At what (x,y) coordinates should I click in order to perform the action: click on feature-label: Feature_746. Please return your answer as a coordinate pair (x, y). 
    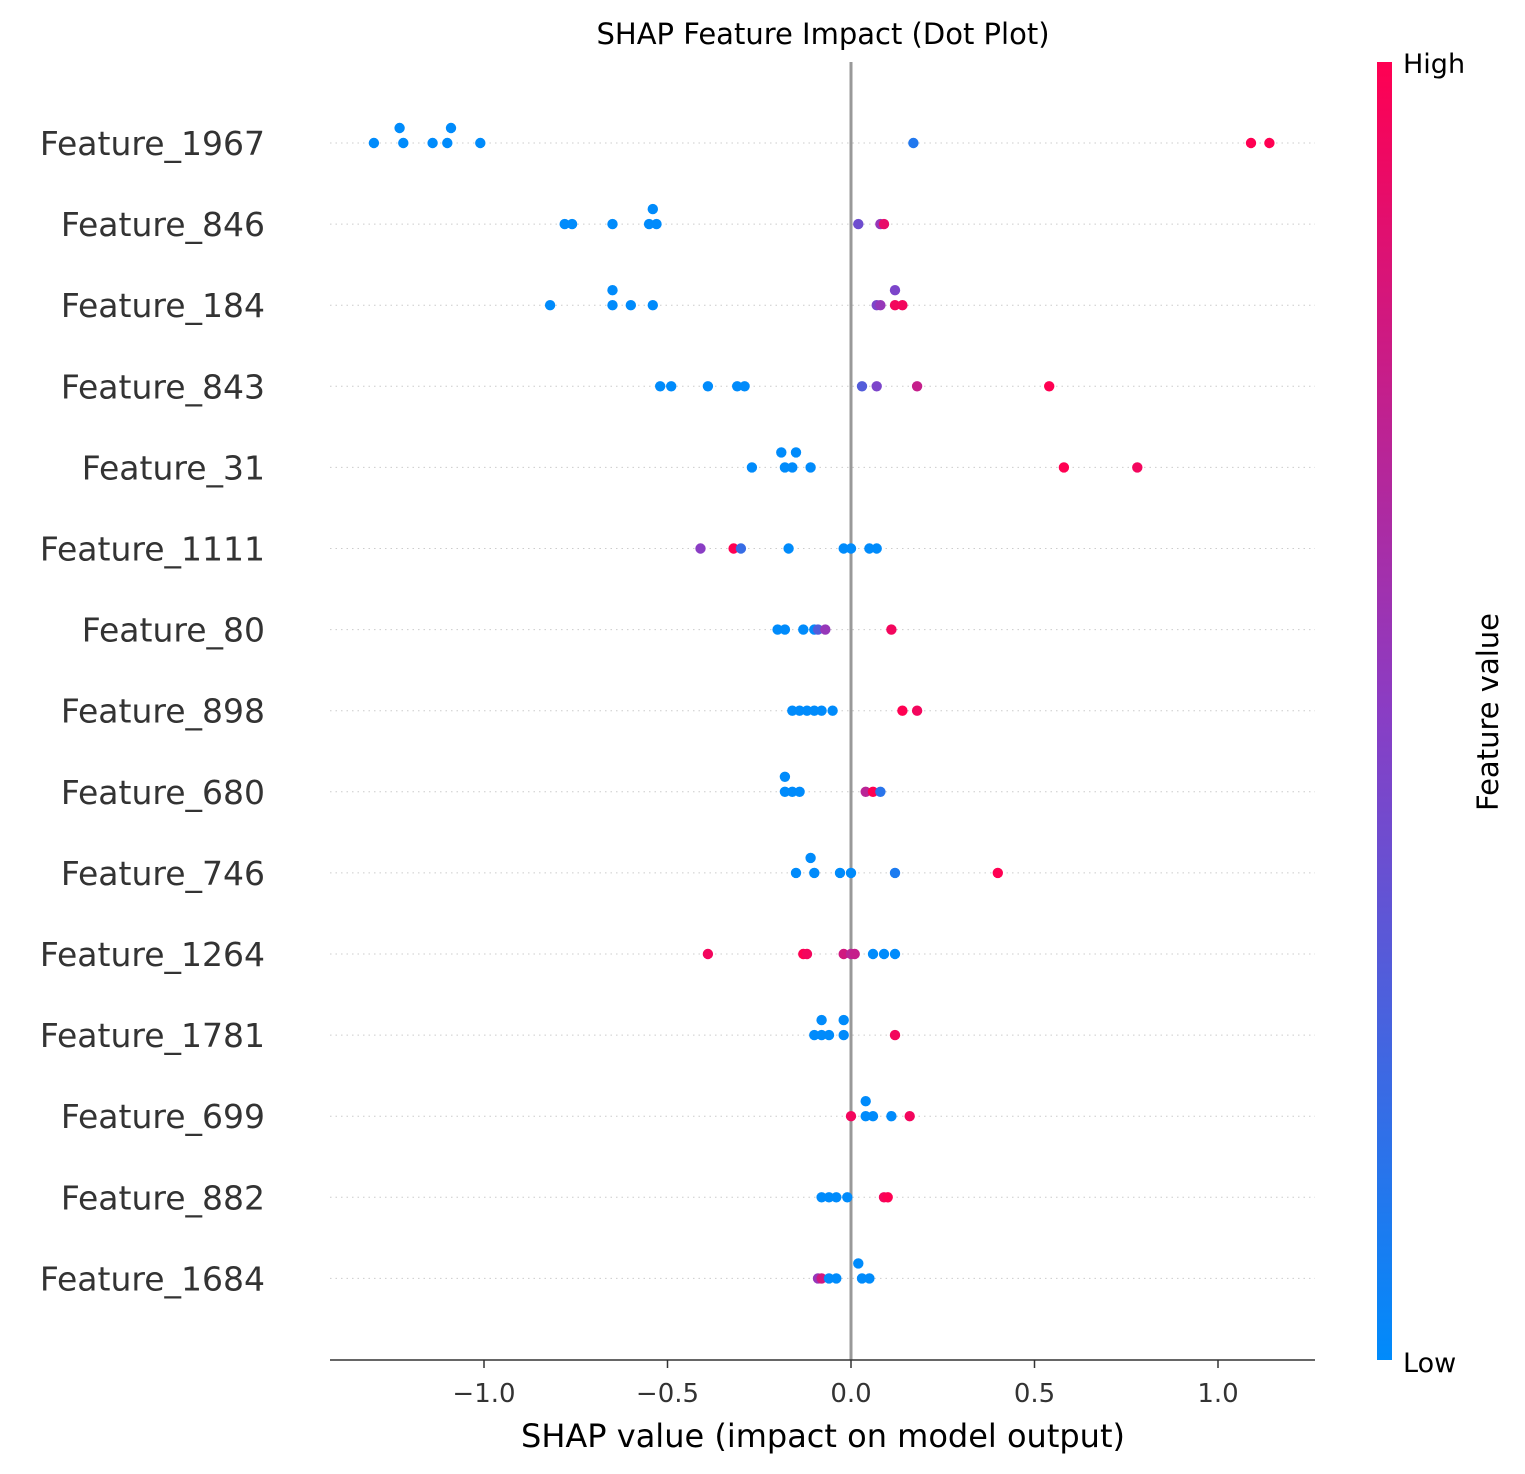
    Looking at the image, I should click on (163, 873).